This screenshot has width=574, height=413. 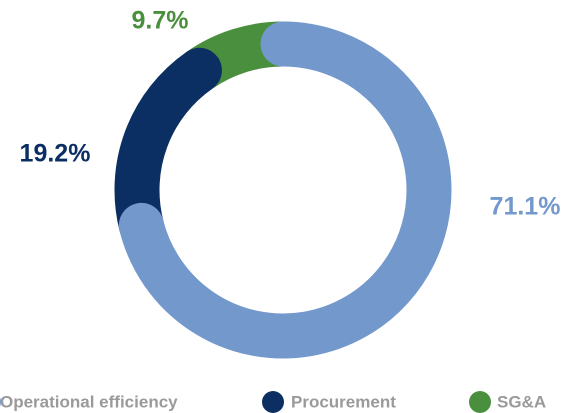 I want to click on donut-segment, so click(x=168, y=147).